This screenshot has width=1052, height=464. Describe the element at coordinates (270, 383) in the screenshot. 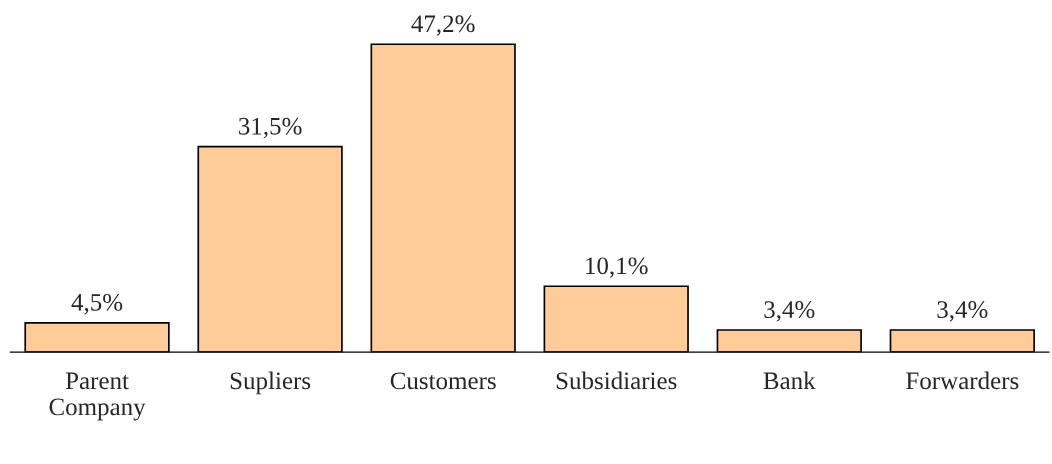

I see `x-tick-label: Supliers` at that location.